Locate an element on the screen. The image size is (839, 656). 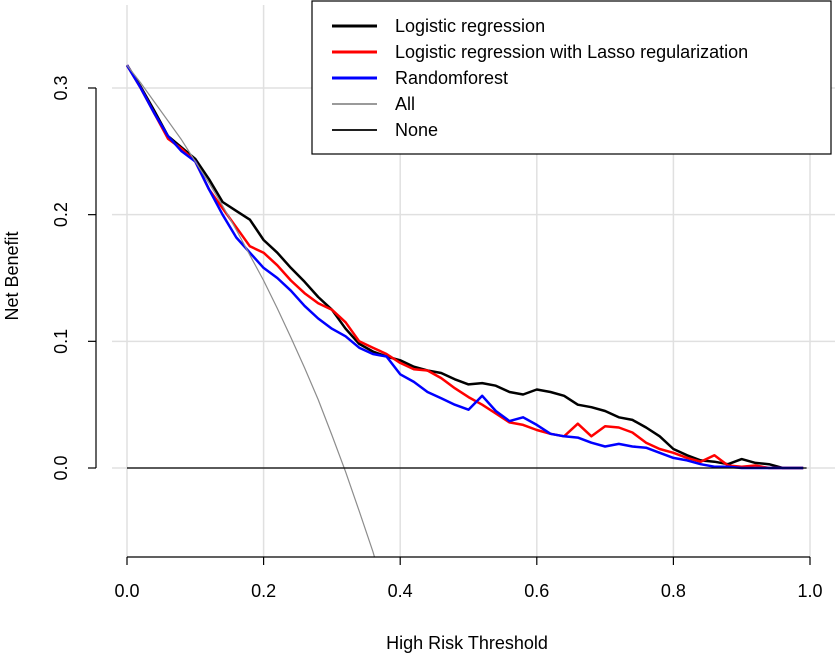
y-tick-label-0: 0.0 is located at coordinates (61, 467).